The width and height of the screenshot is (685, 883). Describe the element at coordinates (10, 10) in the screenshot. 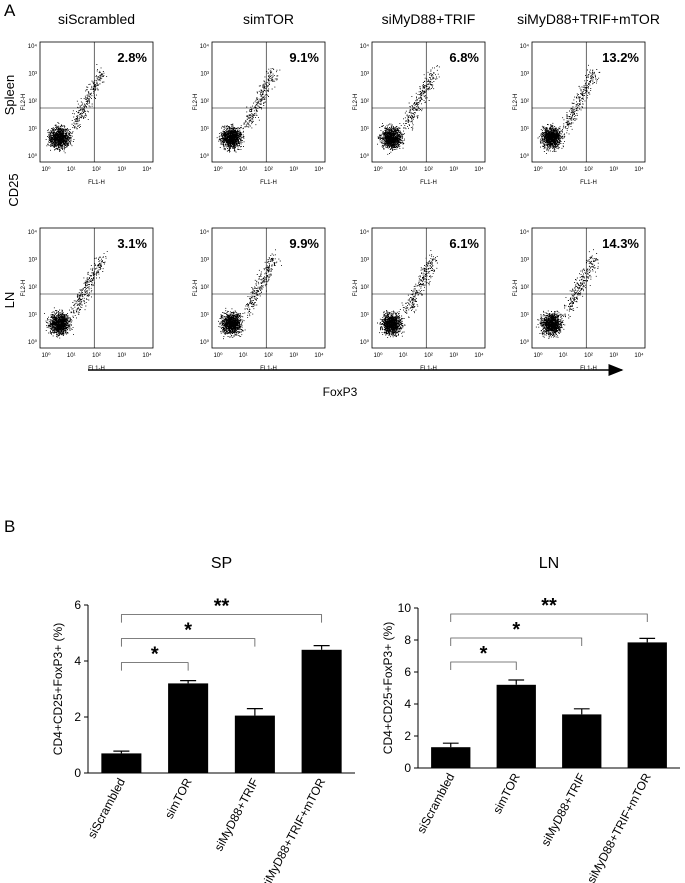

I see `panel-label: A` at that location.